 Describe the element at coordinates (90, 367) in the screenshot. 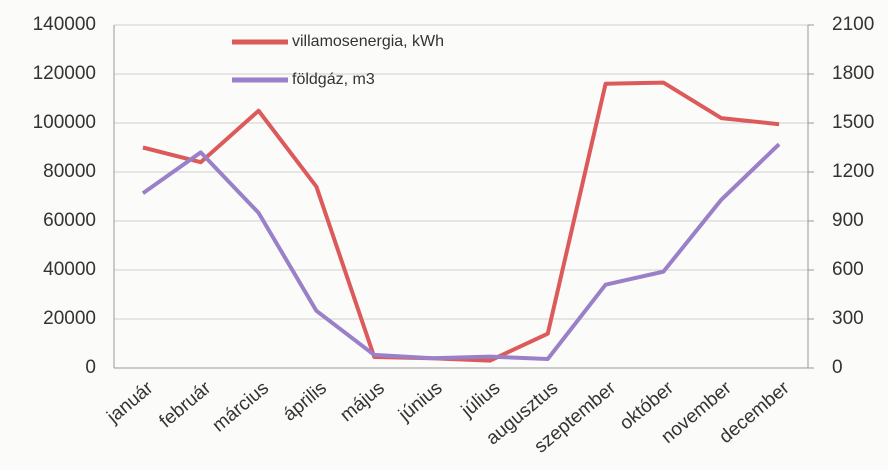

I see `y-tick-label: 0` at that location.